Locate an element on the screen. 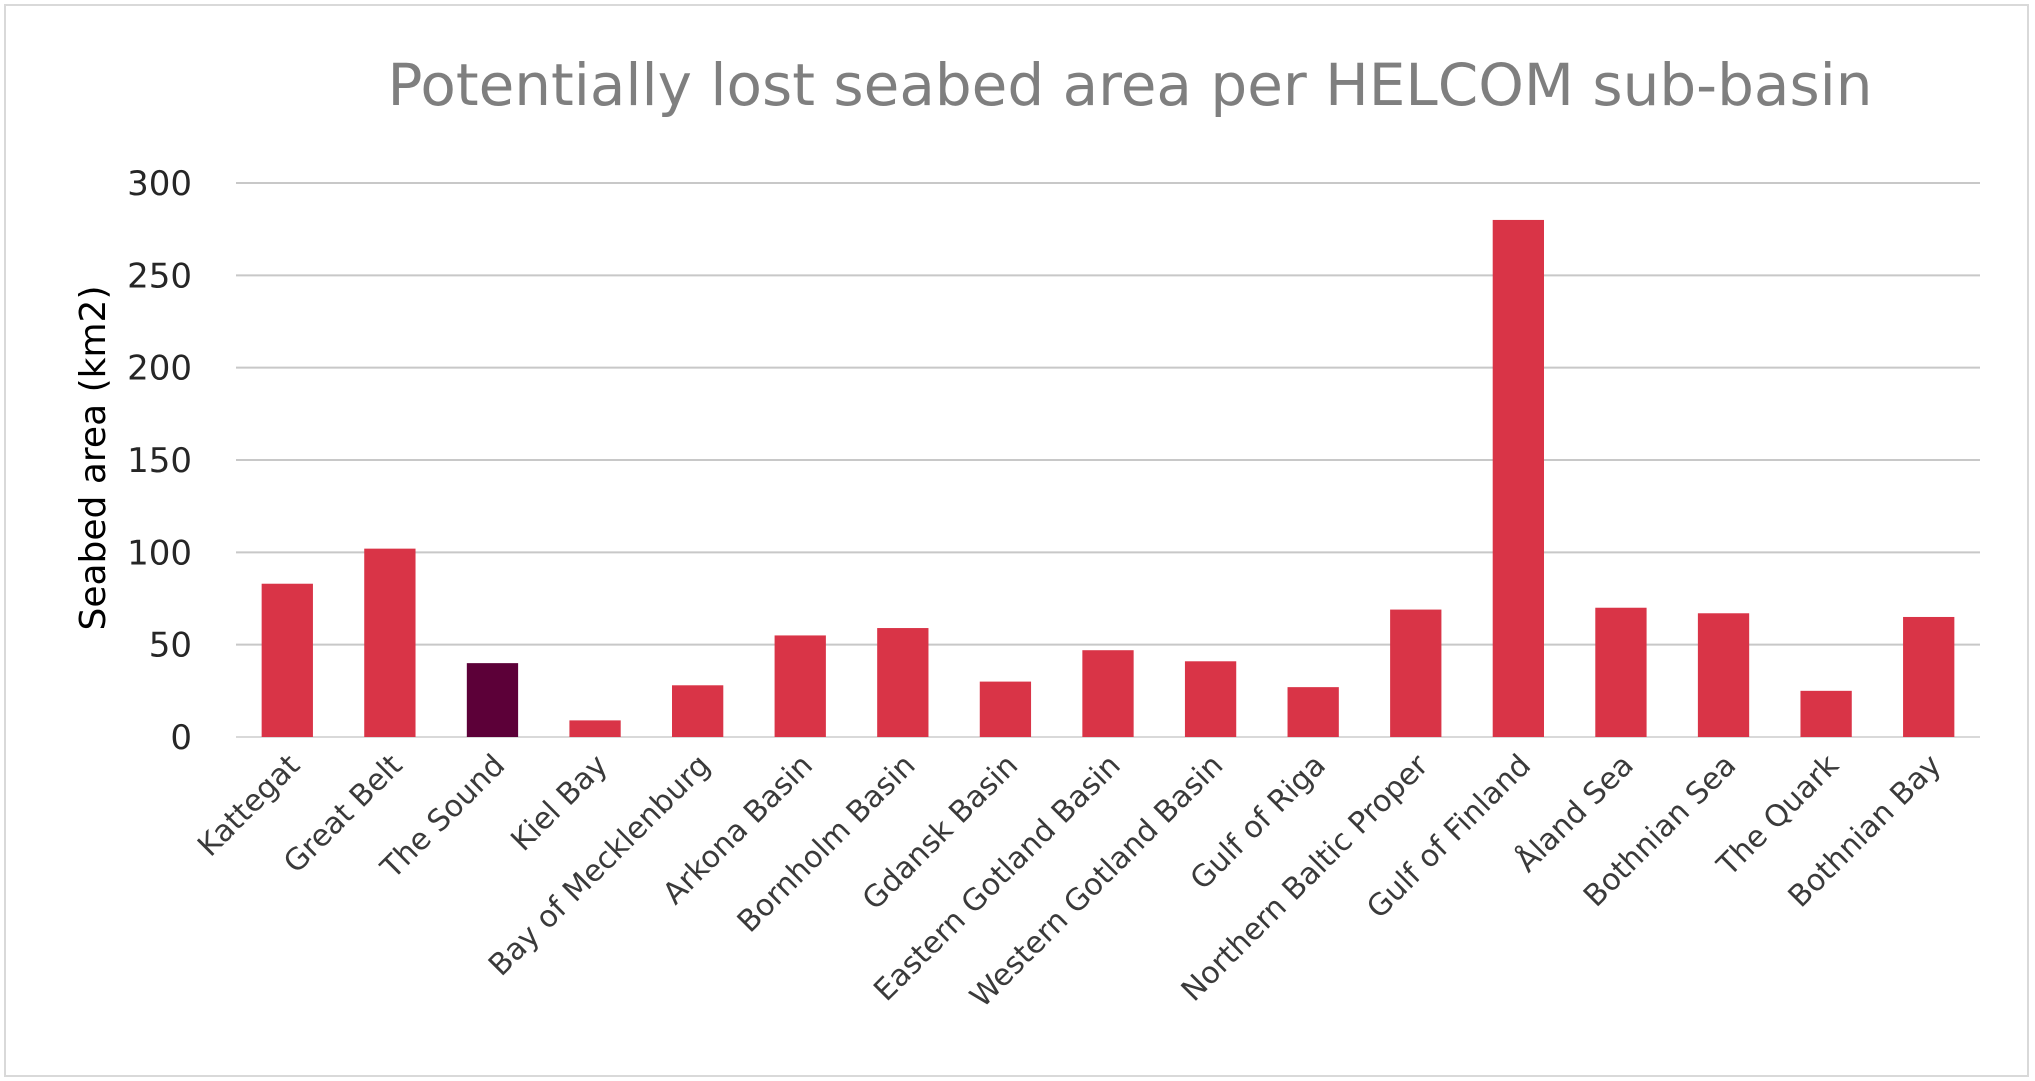 This screenshot has width=2035, height=1081. bar-kiel-bay is located at coordinates (595, 728).